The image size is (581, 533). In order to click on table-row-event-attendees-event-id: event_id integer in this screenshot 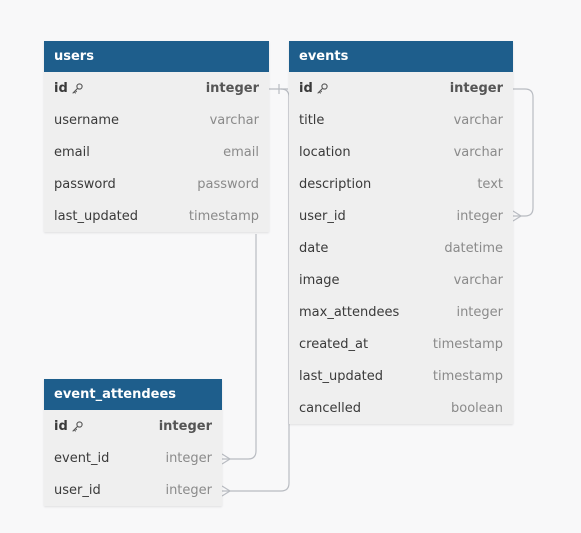, I will do `click(133, 458)`.